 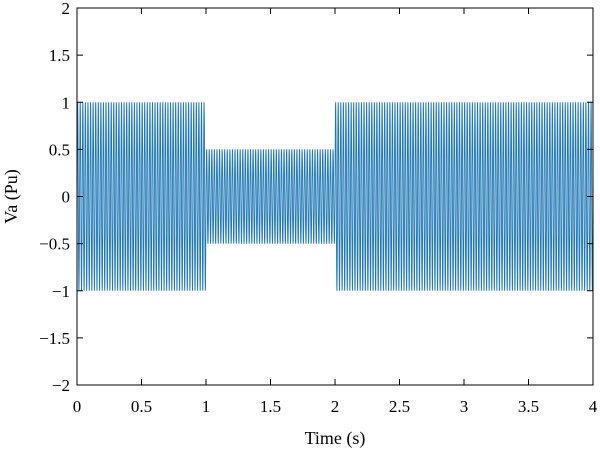 What do you see at coordinates (59, 55) in the screenshot?
I see `y-tick-label: 1.5` at bounding box center [59, 55].